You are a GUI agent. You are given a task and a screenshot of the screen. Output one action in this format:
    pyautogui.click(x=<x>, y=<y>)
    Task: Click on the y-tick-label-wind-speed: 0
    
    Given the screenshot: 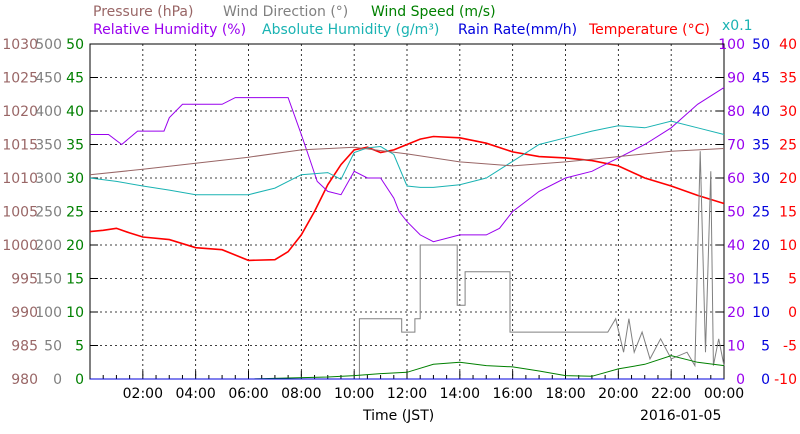 What is the action you would take?
    pyautogui.click(x=79, y=380)
    